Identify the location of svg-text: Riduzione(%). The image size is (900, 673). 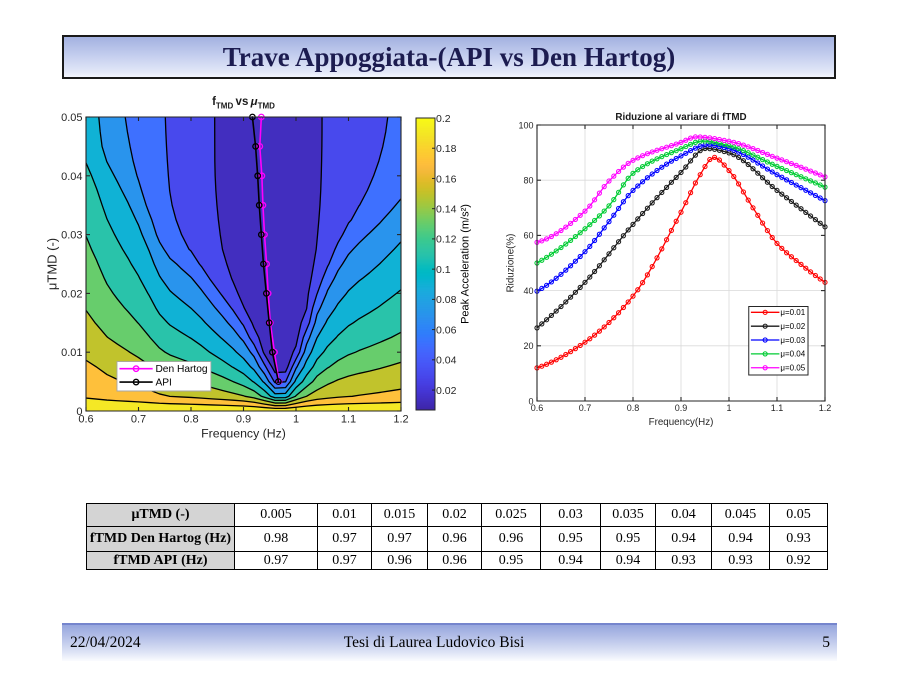
(510, 263).